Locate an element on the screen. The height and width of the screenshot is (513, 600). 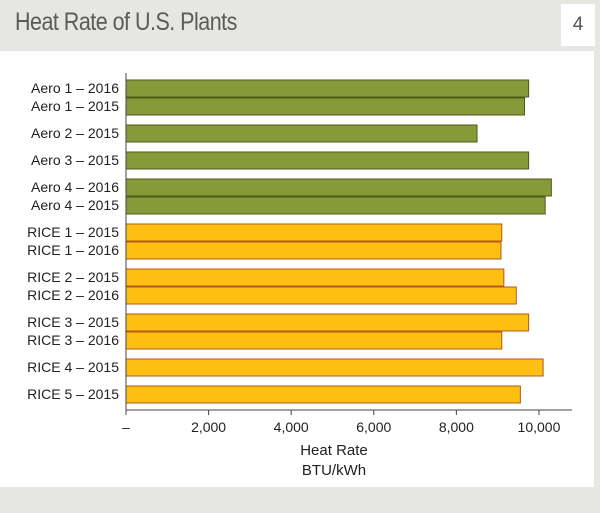
header-bar: Heat Rate of U.S. Plants 4 is located at coordinates (300, 23).